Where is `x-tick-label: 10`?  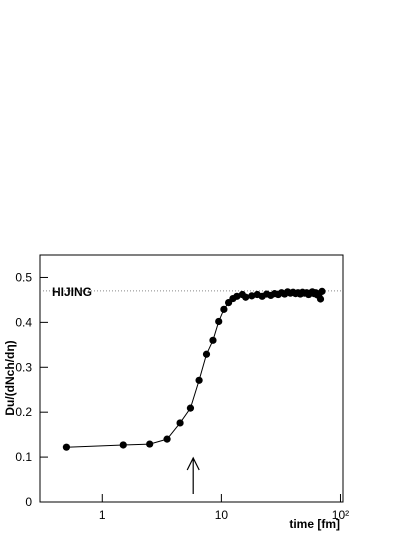 x-tick-label: 10 is located at coordinates (222, 515).